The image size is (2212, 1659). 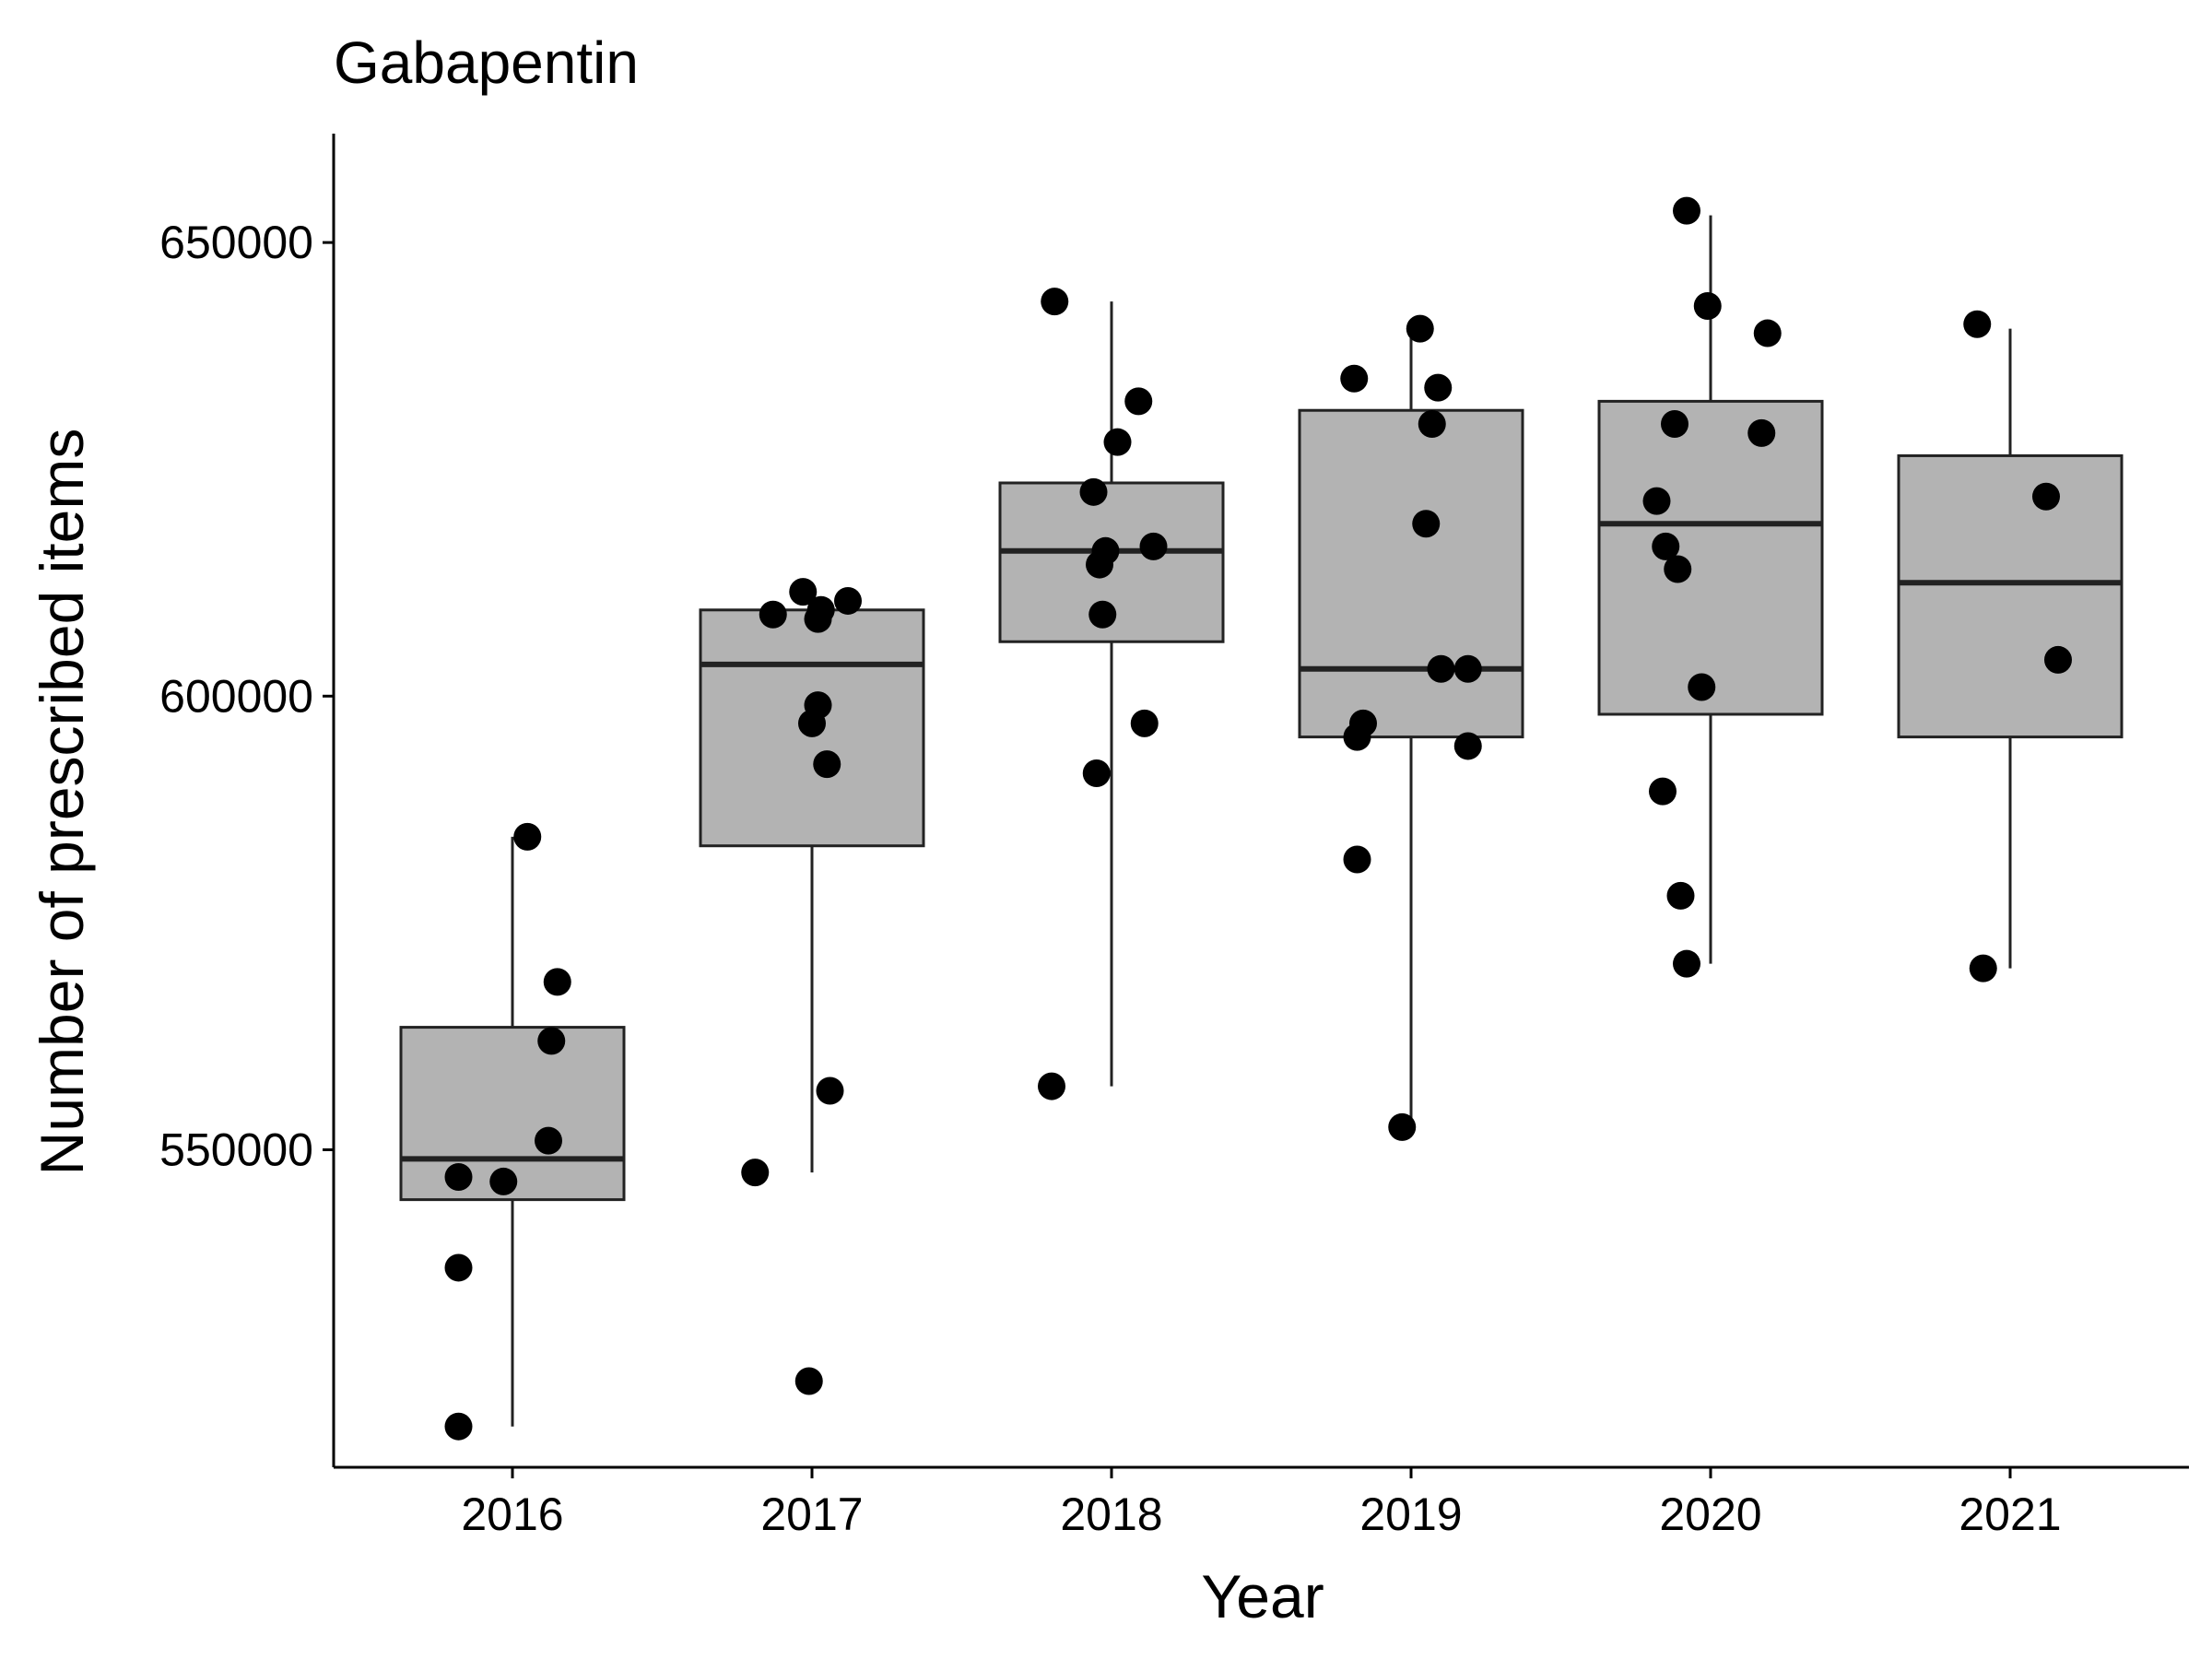 I want to click on box-2020, so click(x=1710, y=557).